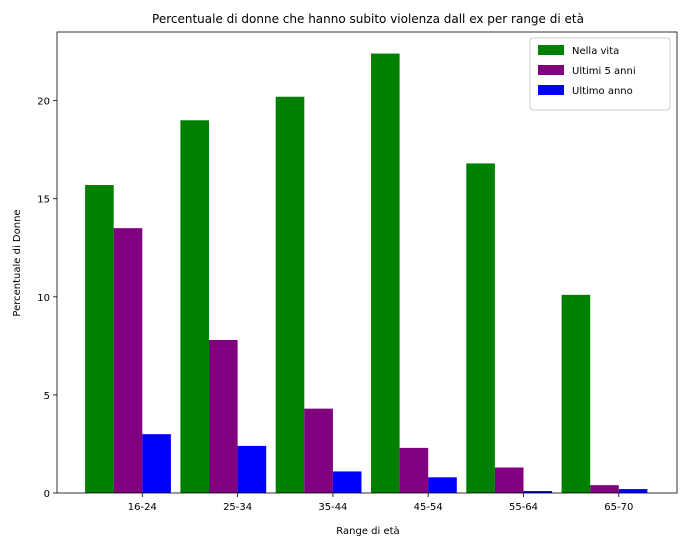  Describe the element at coordinates (332, 507) in the screenshot. I see `x-tick-label: 35-44` at that location.